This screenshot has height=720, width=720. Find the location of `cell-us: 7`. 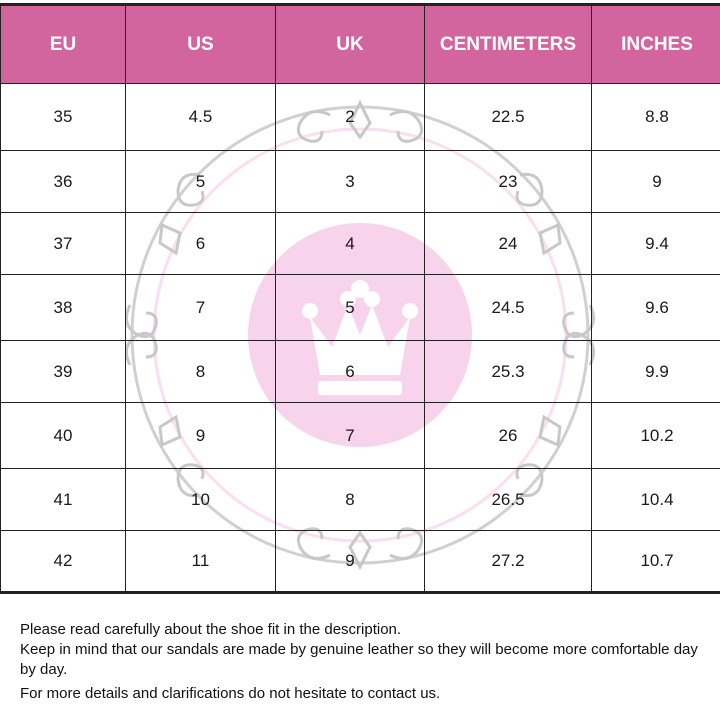

cell-us: 7 is located at coordinates (200, 307).